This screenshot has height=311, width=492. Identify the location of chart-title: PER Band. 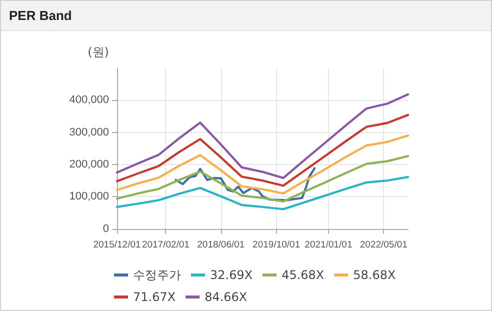
(246, 16).